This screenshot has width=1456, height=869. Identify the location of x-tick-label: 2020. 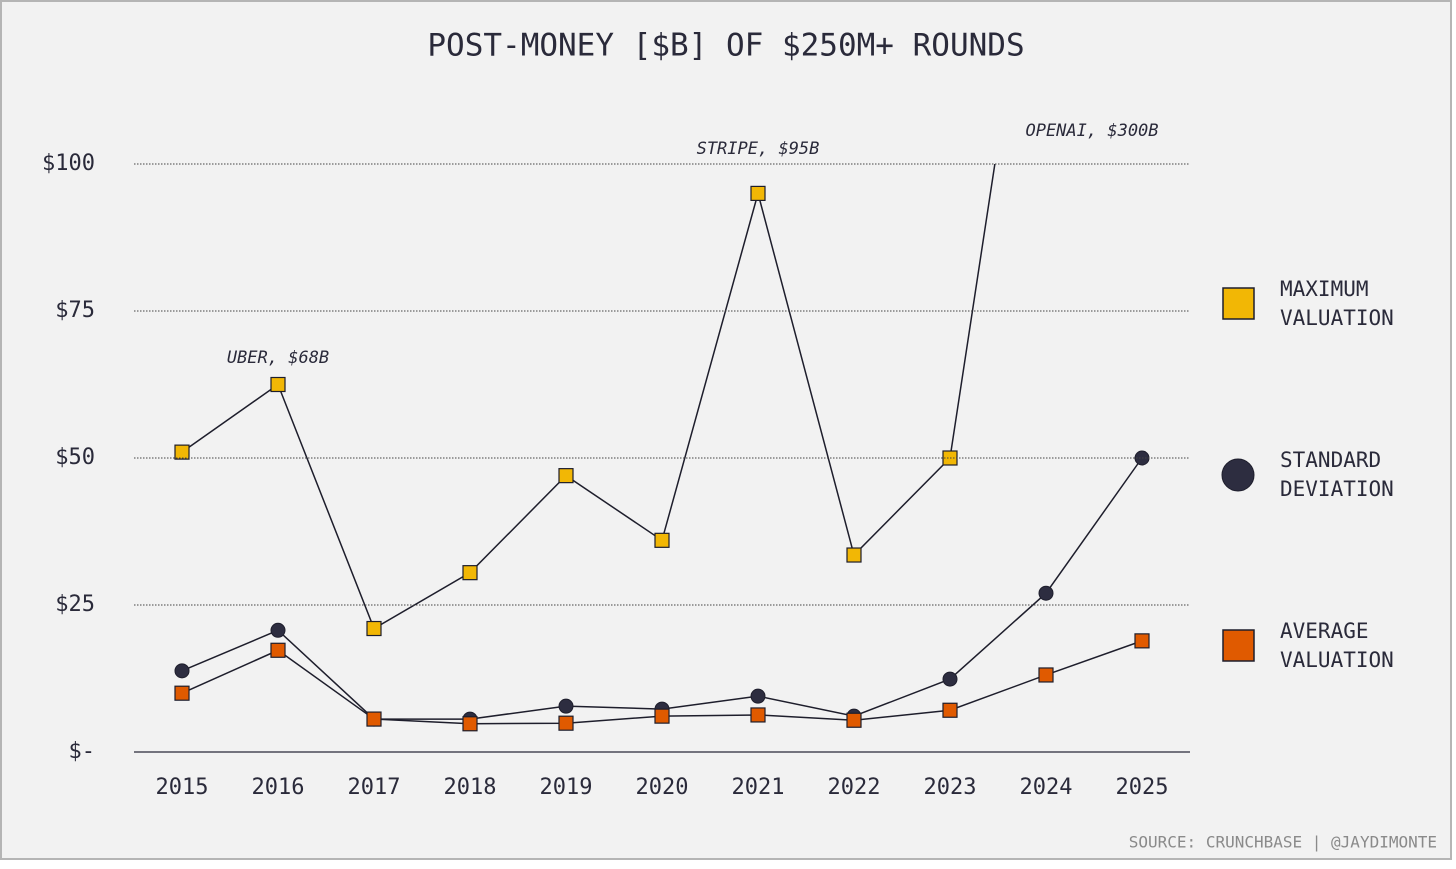
(662, 787).